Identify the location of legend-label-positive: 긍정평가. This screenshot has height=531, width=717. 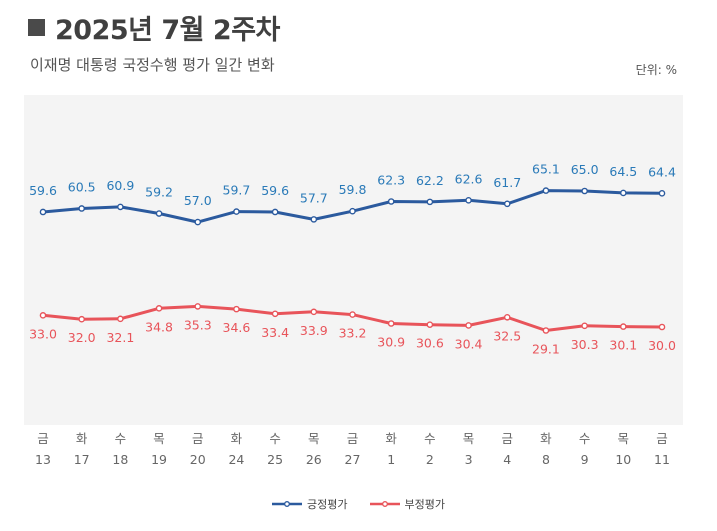
(327, 504).